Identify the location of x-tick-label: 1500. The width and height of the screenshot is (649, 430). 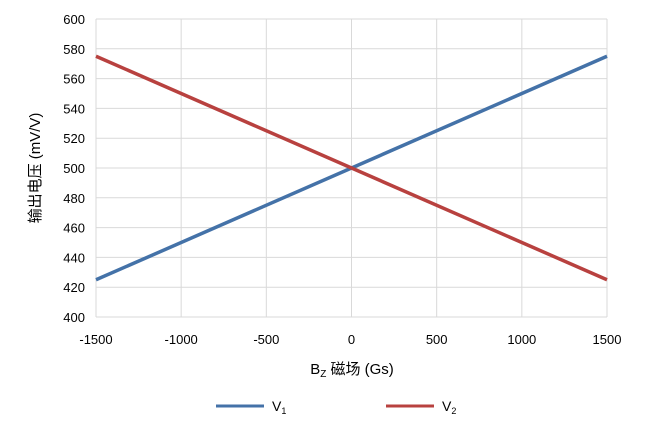
(607, 339).